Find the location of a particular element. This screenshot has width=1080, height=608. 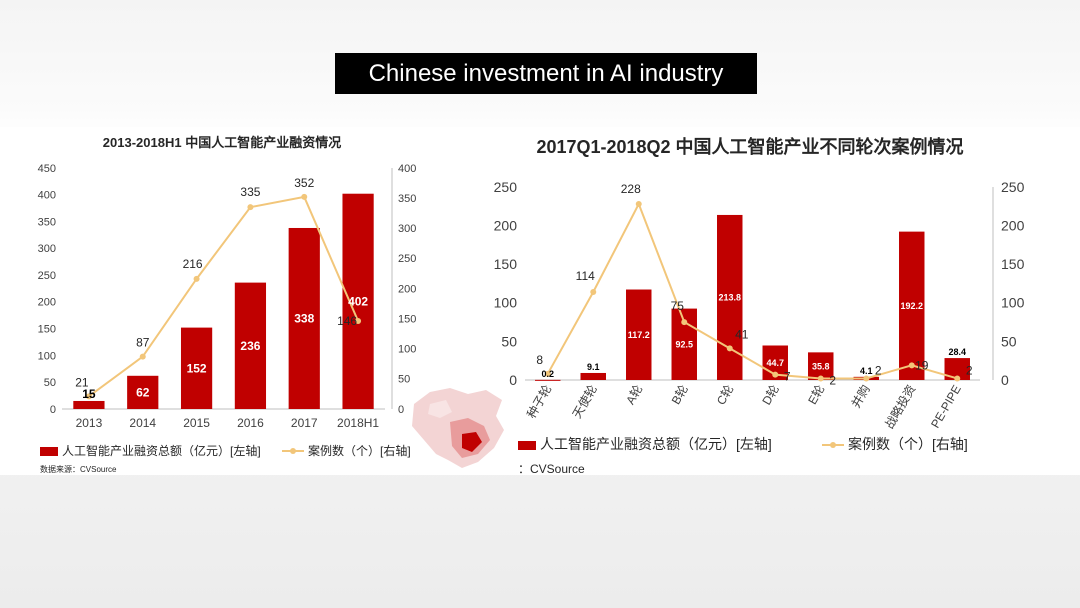

line-data-label: 114 is located at coordinates (585, 276).